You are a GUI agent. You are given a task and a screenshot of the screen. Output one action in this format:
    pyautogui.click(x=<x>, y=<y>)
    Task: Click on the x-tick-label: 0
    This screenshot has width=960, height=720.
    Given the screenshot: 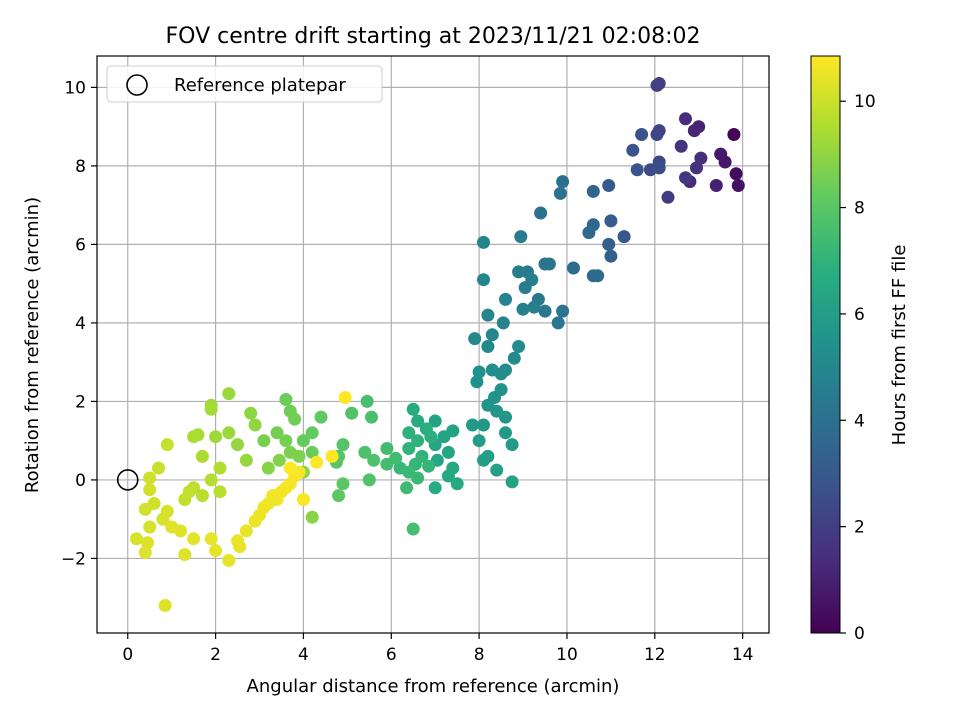 What is the action you would take?
    pyautogui.click(x=127, y=655)
    